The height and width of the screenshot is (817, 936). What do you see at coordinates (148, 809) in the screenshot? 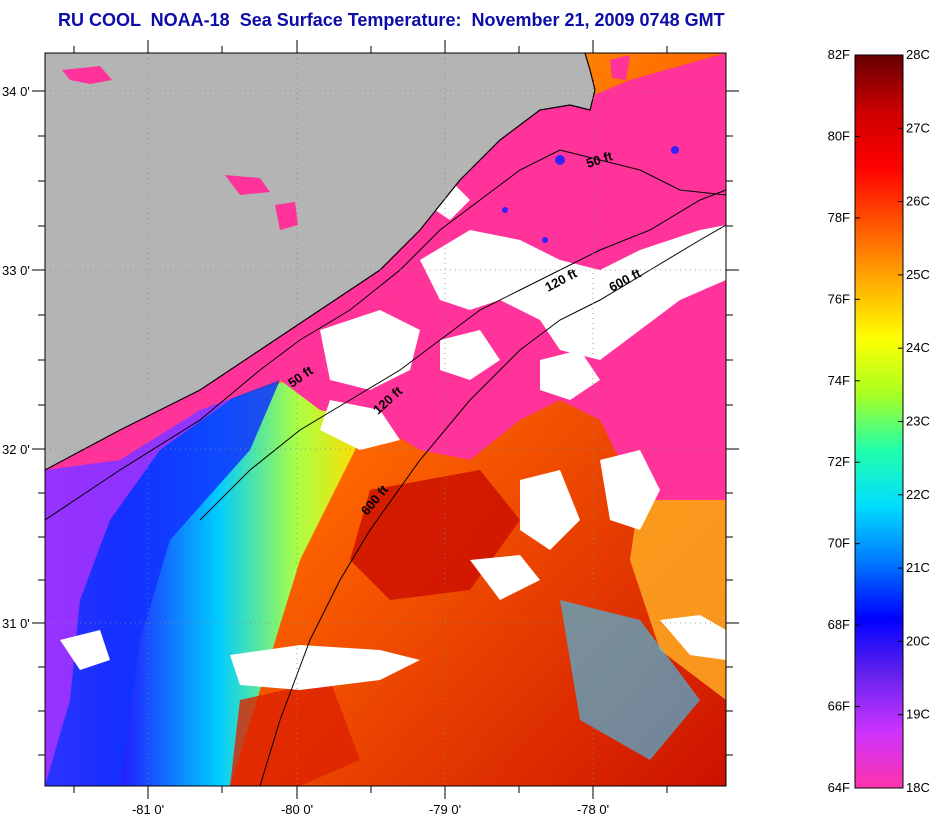
I see `lon-label-81: -81 0'` at bounding box center [148, 809].